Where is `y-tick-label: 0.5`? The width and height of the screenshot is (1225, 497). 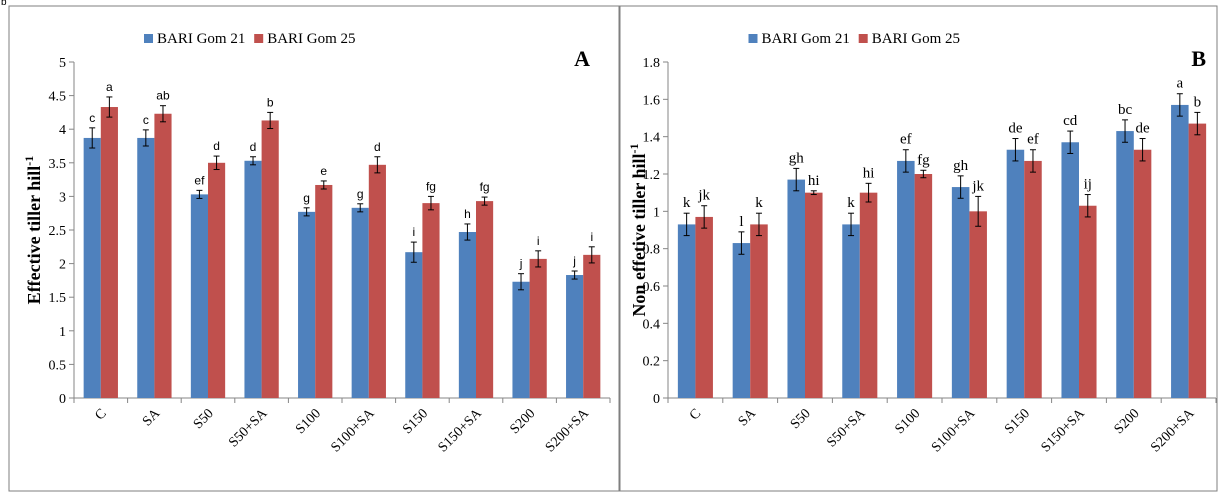
y-tick-label: 0.5 is located at coordinates (58, 365).